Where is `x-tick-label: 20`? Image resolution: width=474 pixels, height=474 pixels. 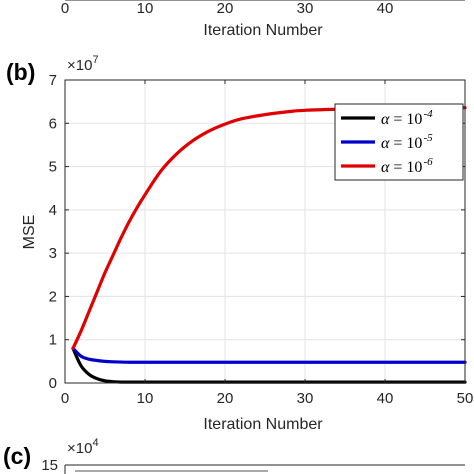
x-tick-label: 20 is located at coordinates (225, 398).